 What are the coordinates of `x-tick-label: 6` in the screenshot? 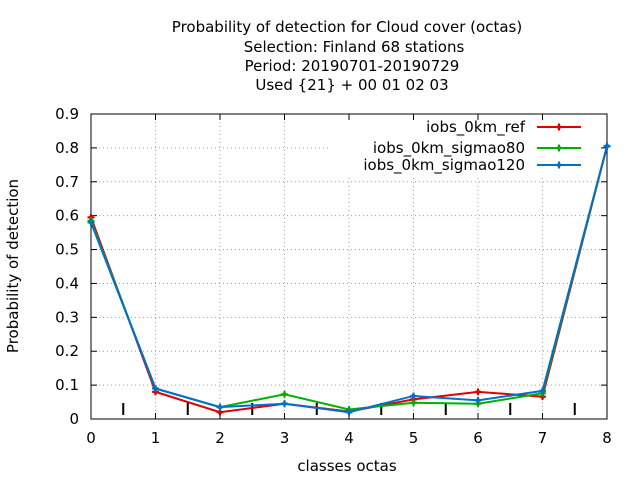 It's located at (478, 438).